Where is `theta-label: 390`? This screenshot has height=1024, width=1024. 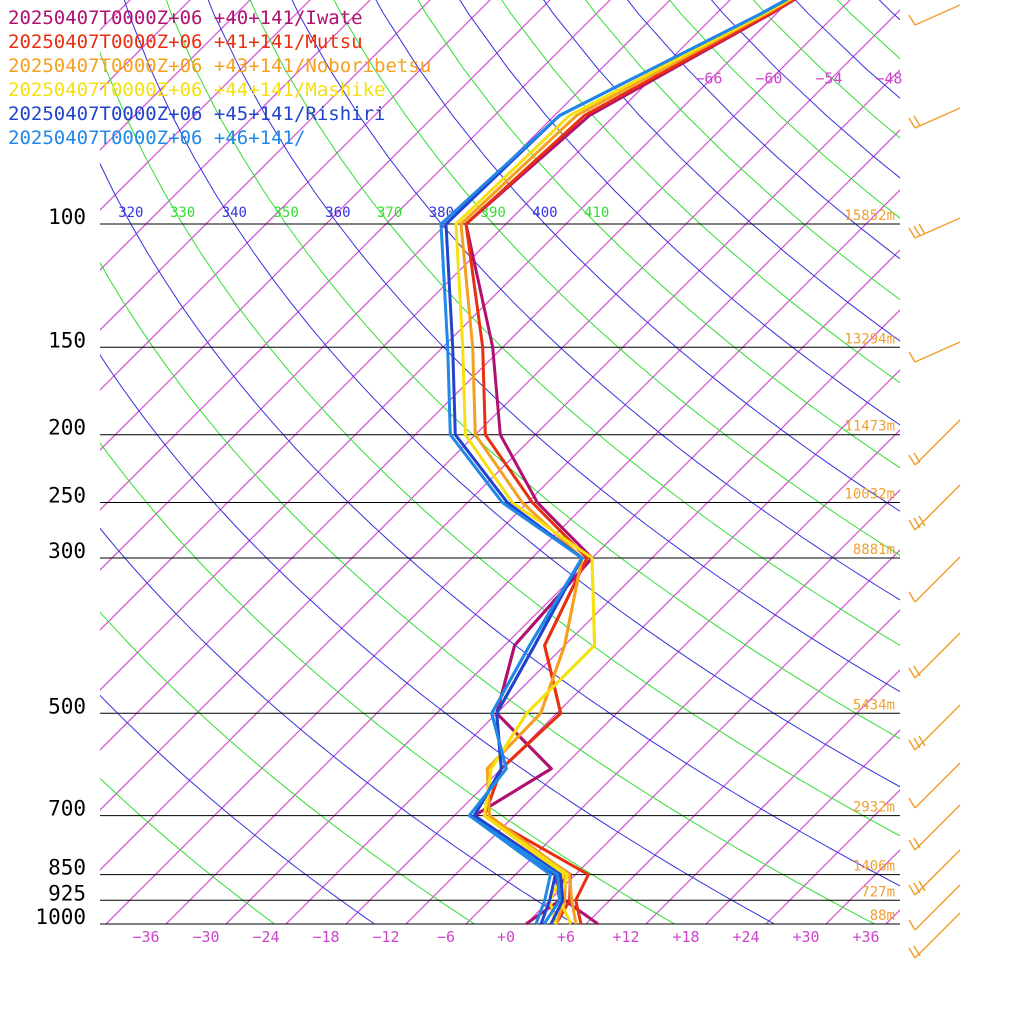 theta-label: 390 is located at coordinates (493, 213).